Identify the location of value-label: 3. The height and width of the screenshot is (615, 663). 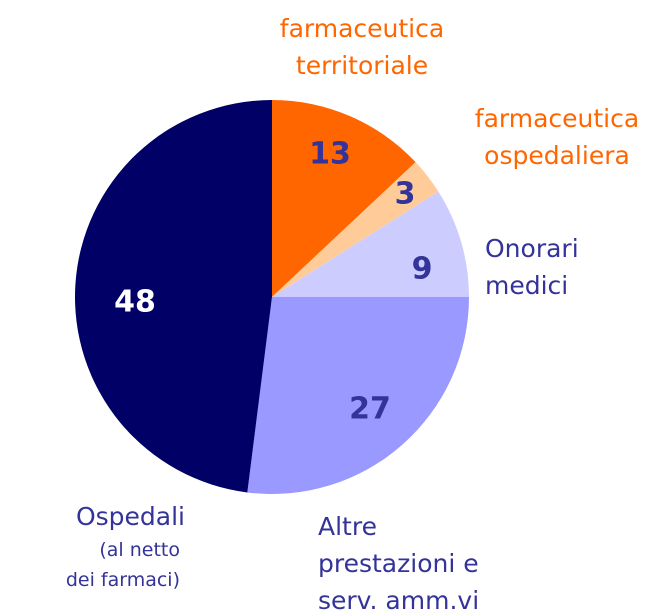
(405, 194).